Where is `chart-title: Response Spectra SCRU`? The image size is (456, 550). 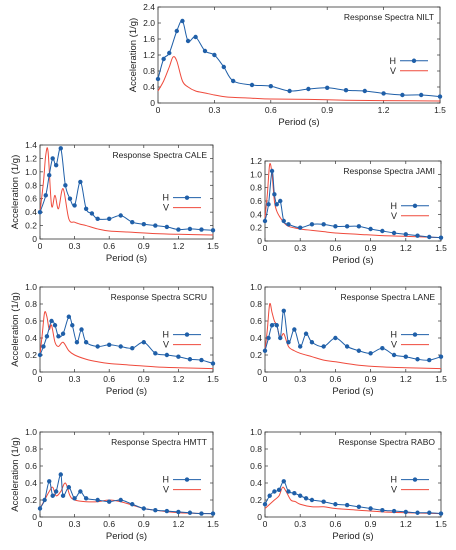 chart-title: Response Spectra SCRU is located at coordinates (159, 297).